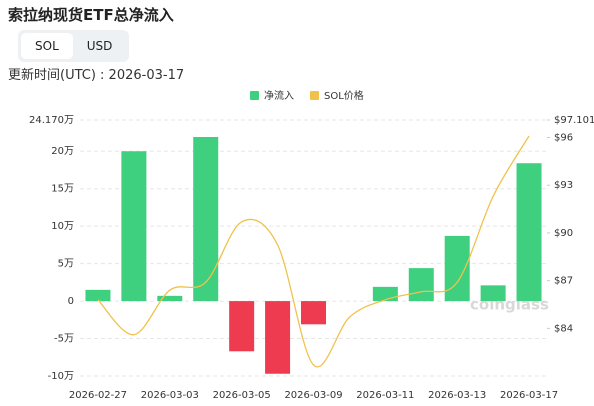 The width and height of the screenshot is (594, 406). Describe the element at coordinates (51, 120) in the screenshot. I see `y-tick-label: 24.170万` at that location.